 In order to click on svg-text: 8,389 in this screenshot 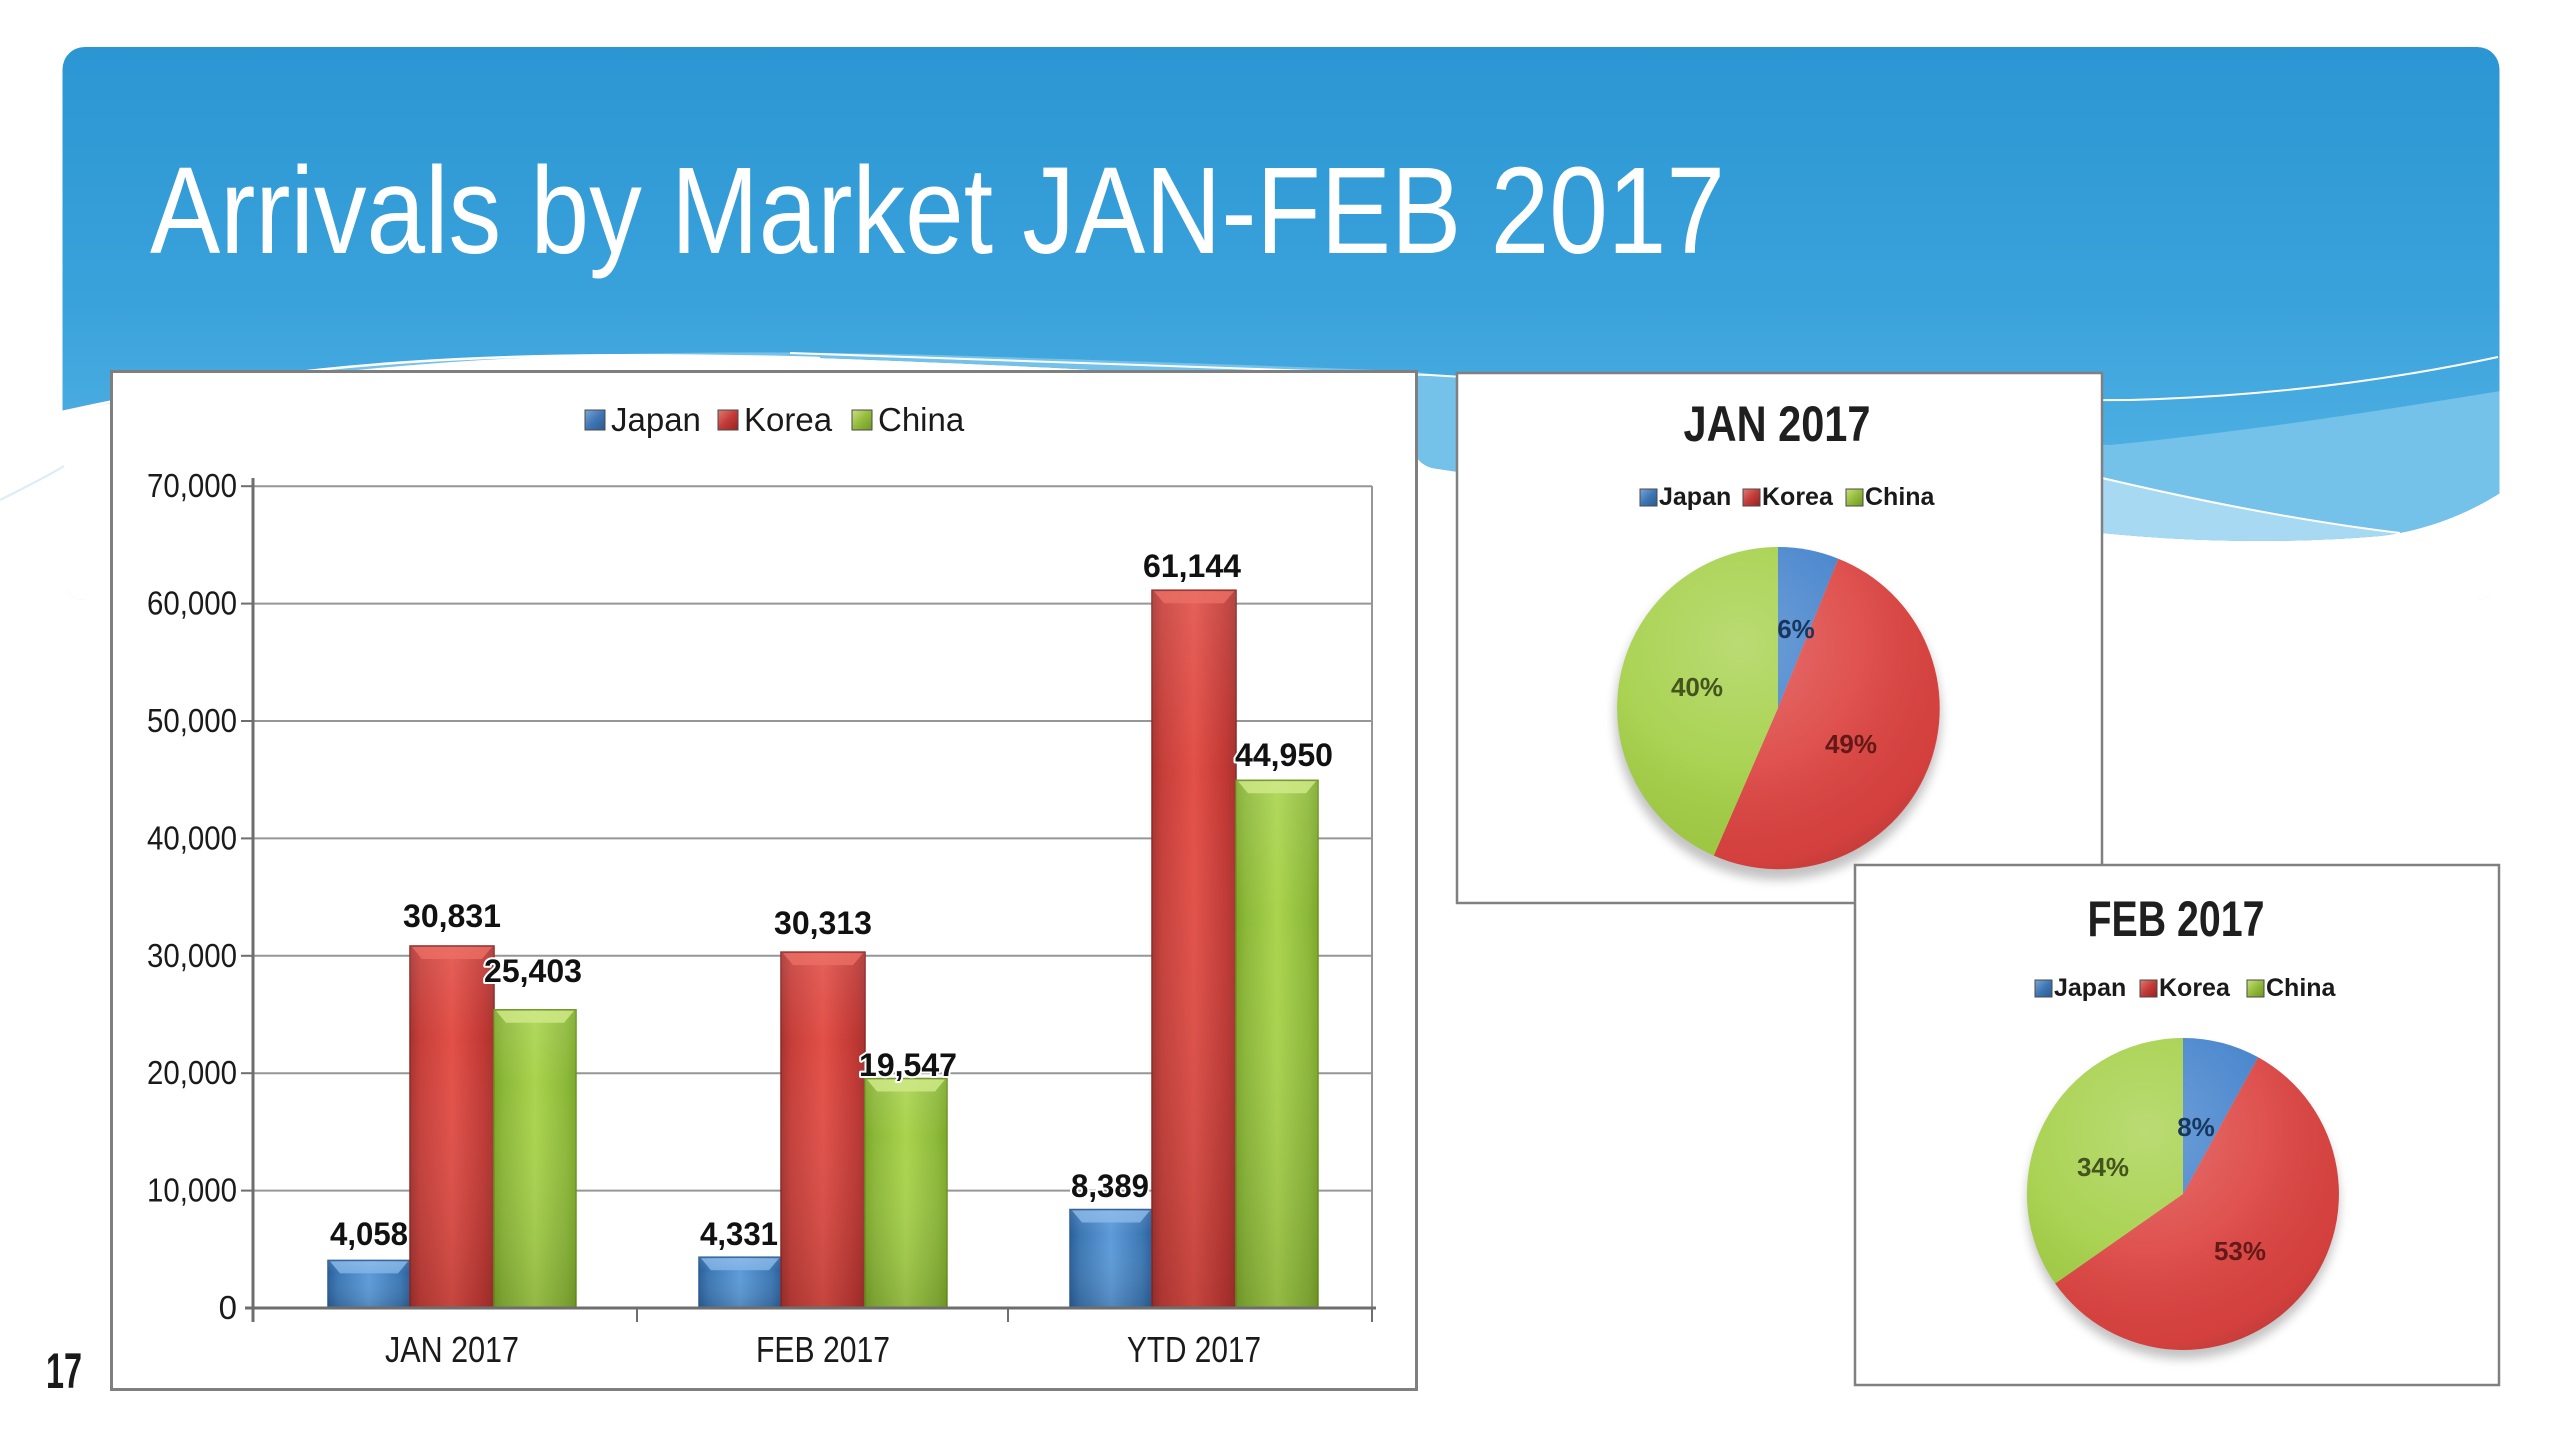, I will do `click(1110, 1186)`.